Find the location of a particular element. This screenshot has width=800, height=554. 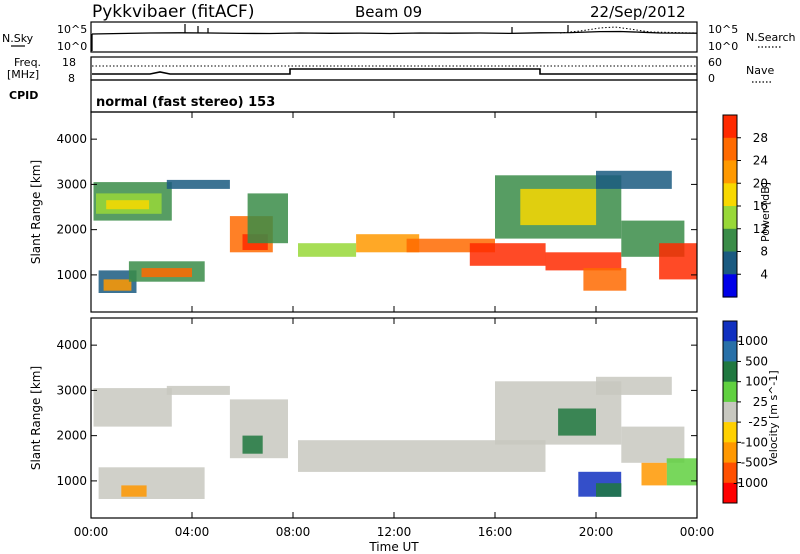

colorbar-tick-label: -500 is located at coordinates (754, 463).